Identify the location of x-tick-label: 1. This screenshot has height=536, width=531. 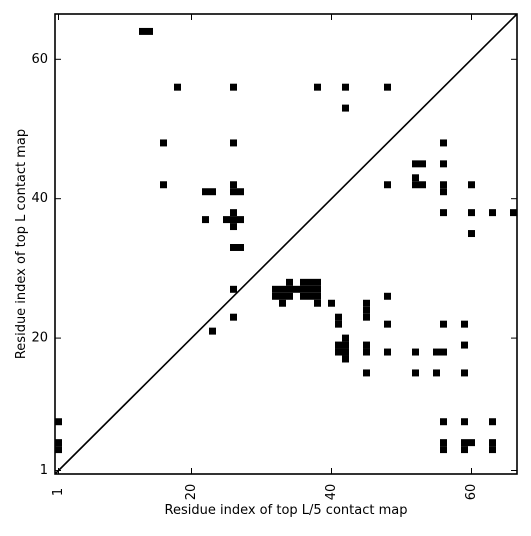
(58, 492).